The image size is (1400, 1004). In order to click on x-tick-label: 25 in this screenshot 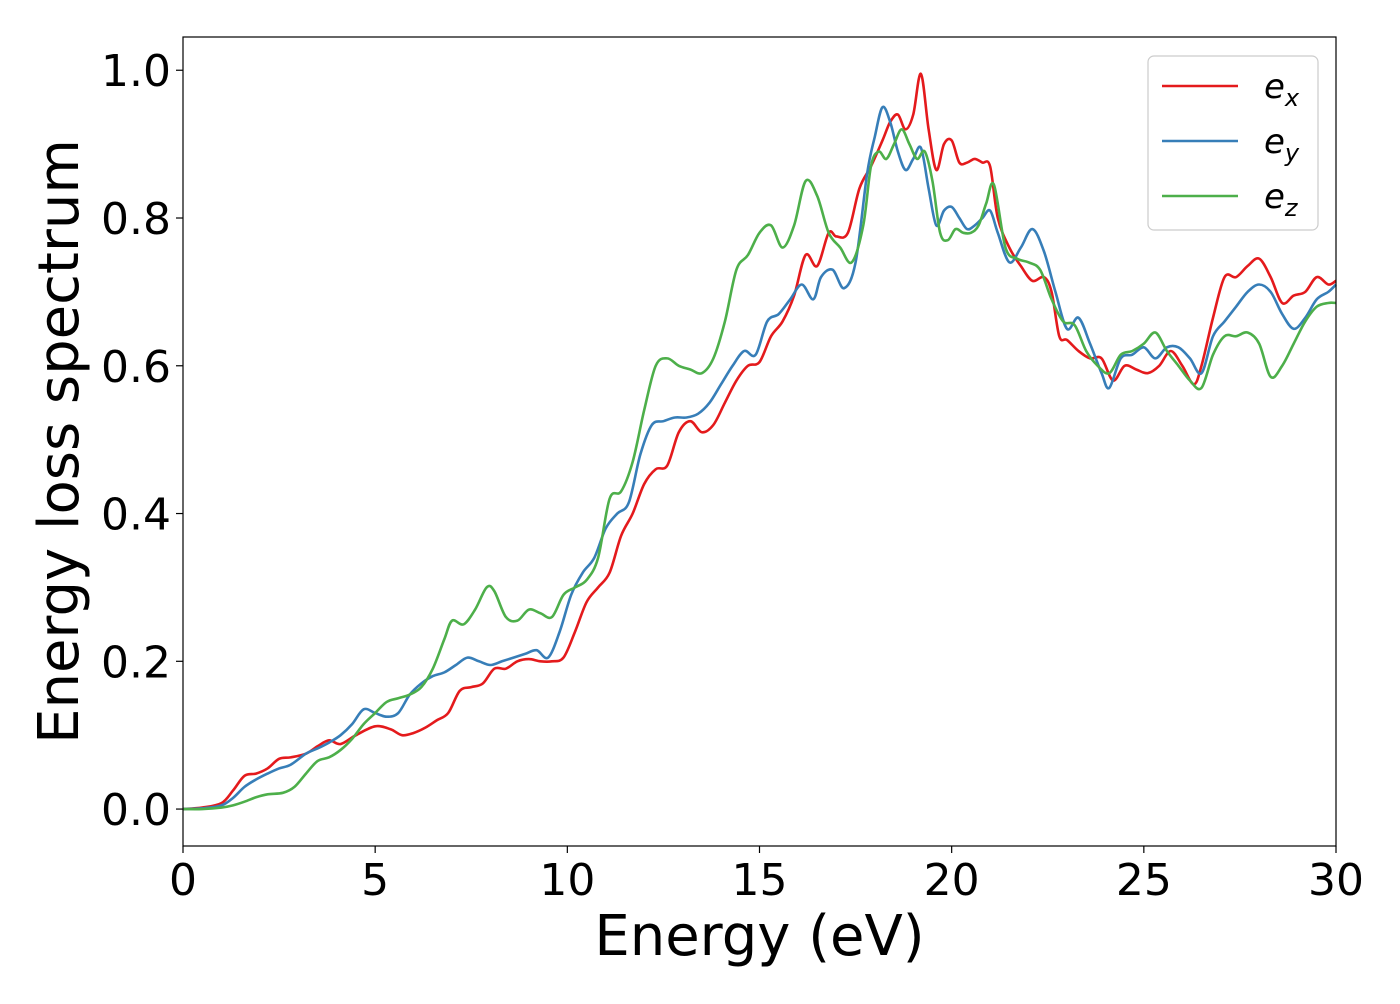, I will do `click(1144, 880)`.